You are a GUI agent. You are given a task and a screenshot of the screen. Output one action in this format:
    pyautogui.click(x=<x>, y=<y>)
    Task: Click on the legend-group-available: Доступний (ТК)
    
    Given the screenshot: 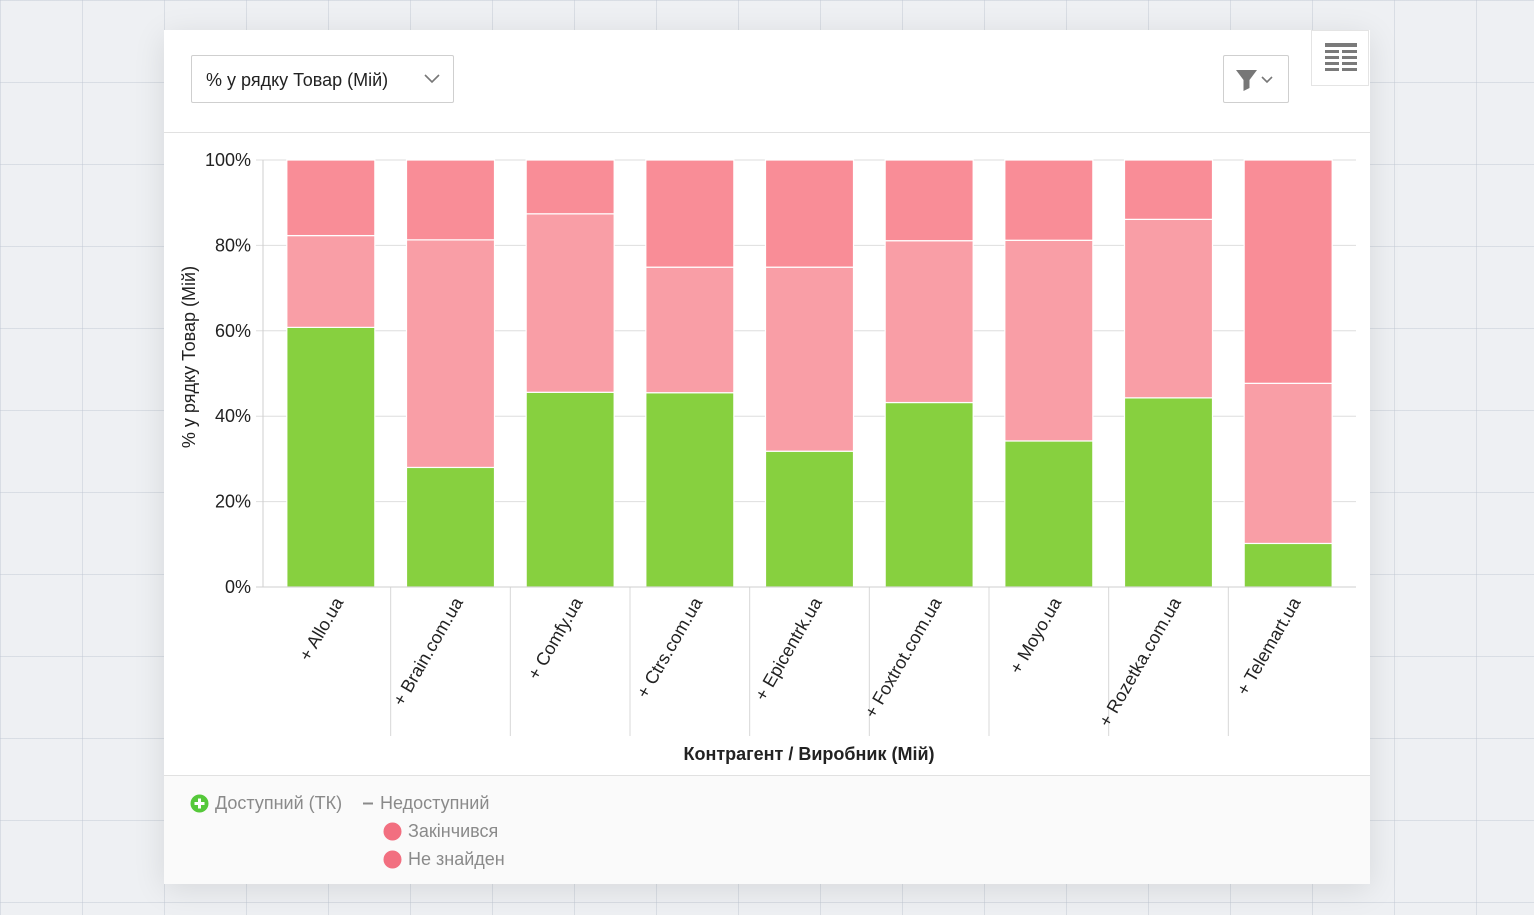 What is the action you would take?
    pyautogui.click(x=266, y=803)
    